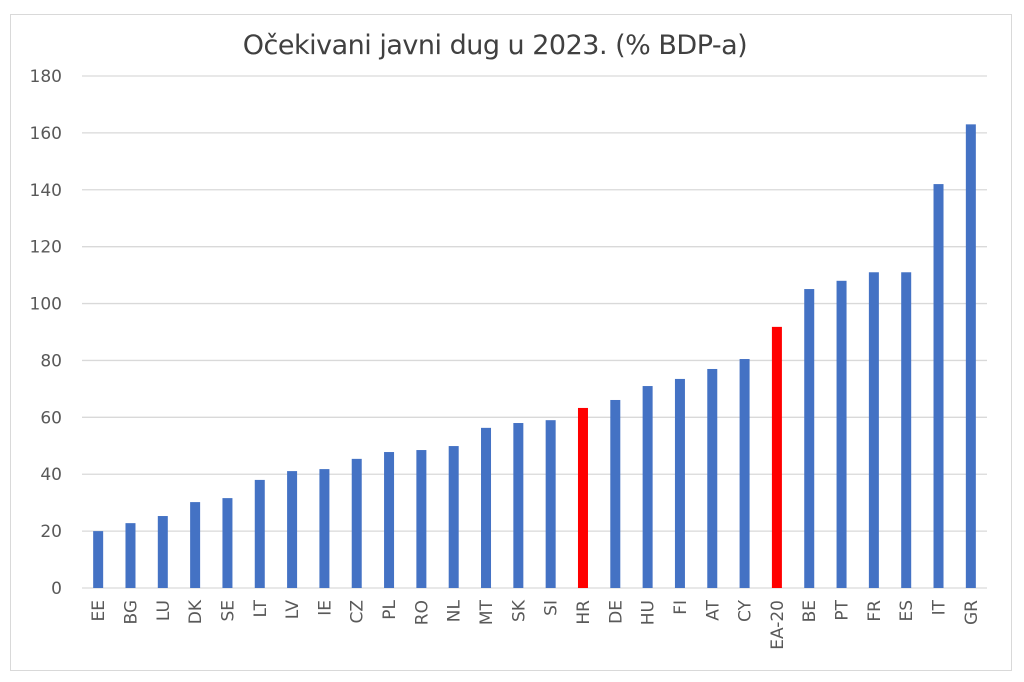  What do you see at coordinates (713, 609) in the screenshot?
I see `x-tick-label: AT` at bounding box center [713, 609].